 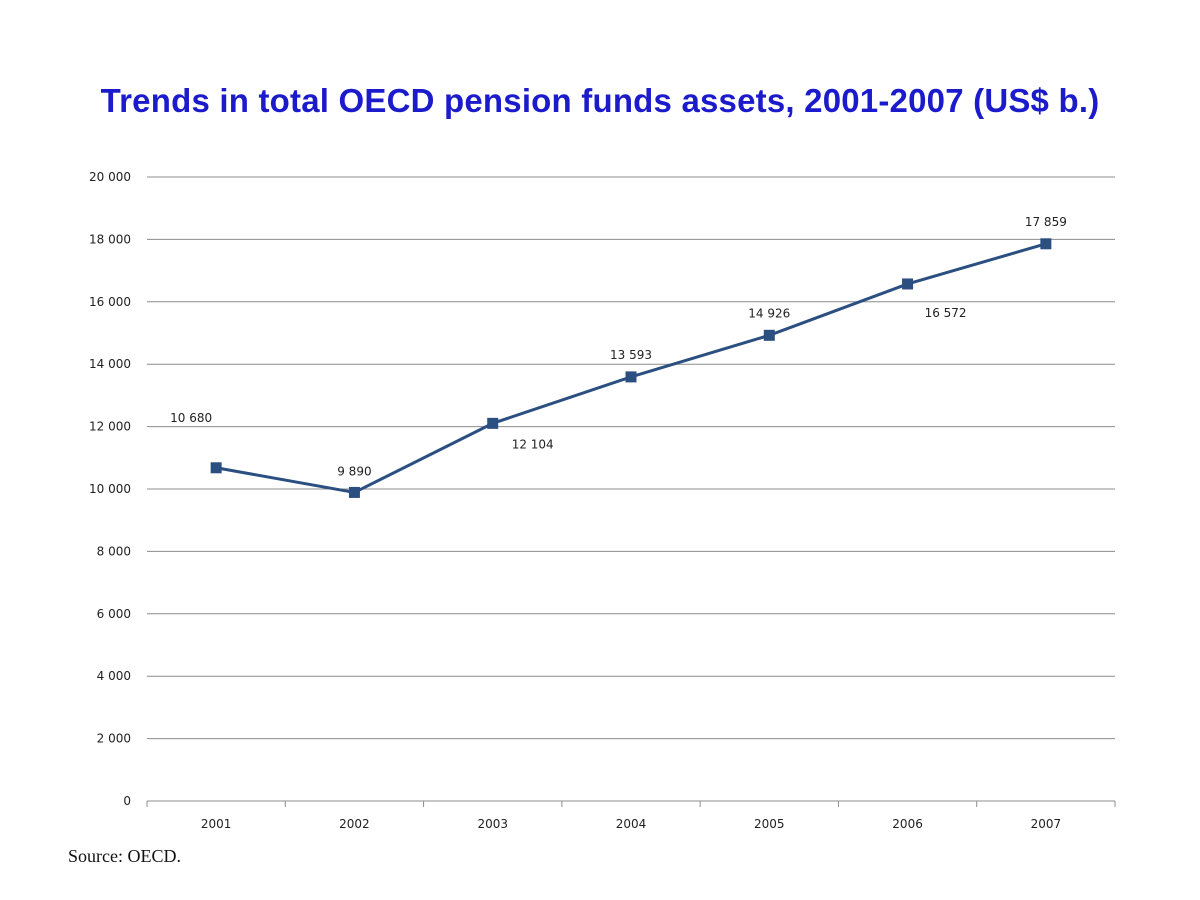 I want to click on y-tick-label: 6 000, so click(x=114, y=614).